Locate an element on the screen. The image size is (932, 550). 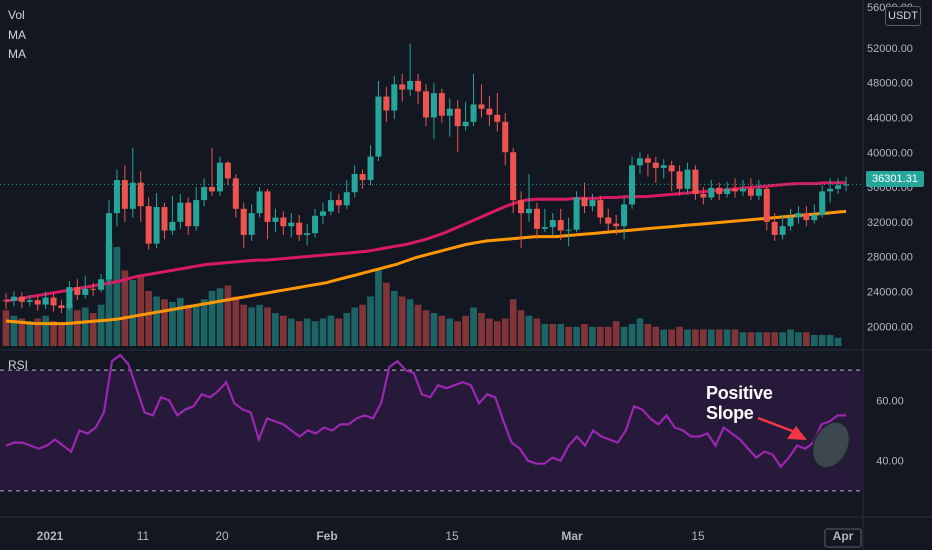
annotation-arrow-head is located at coordinates (797, 433).